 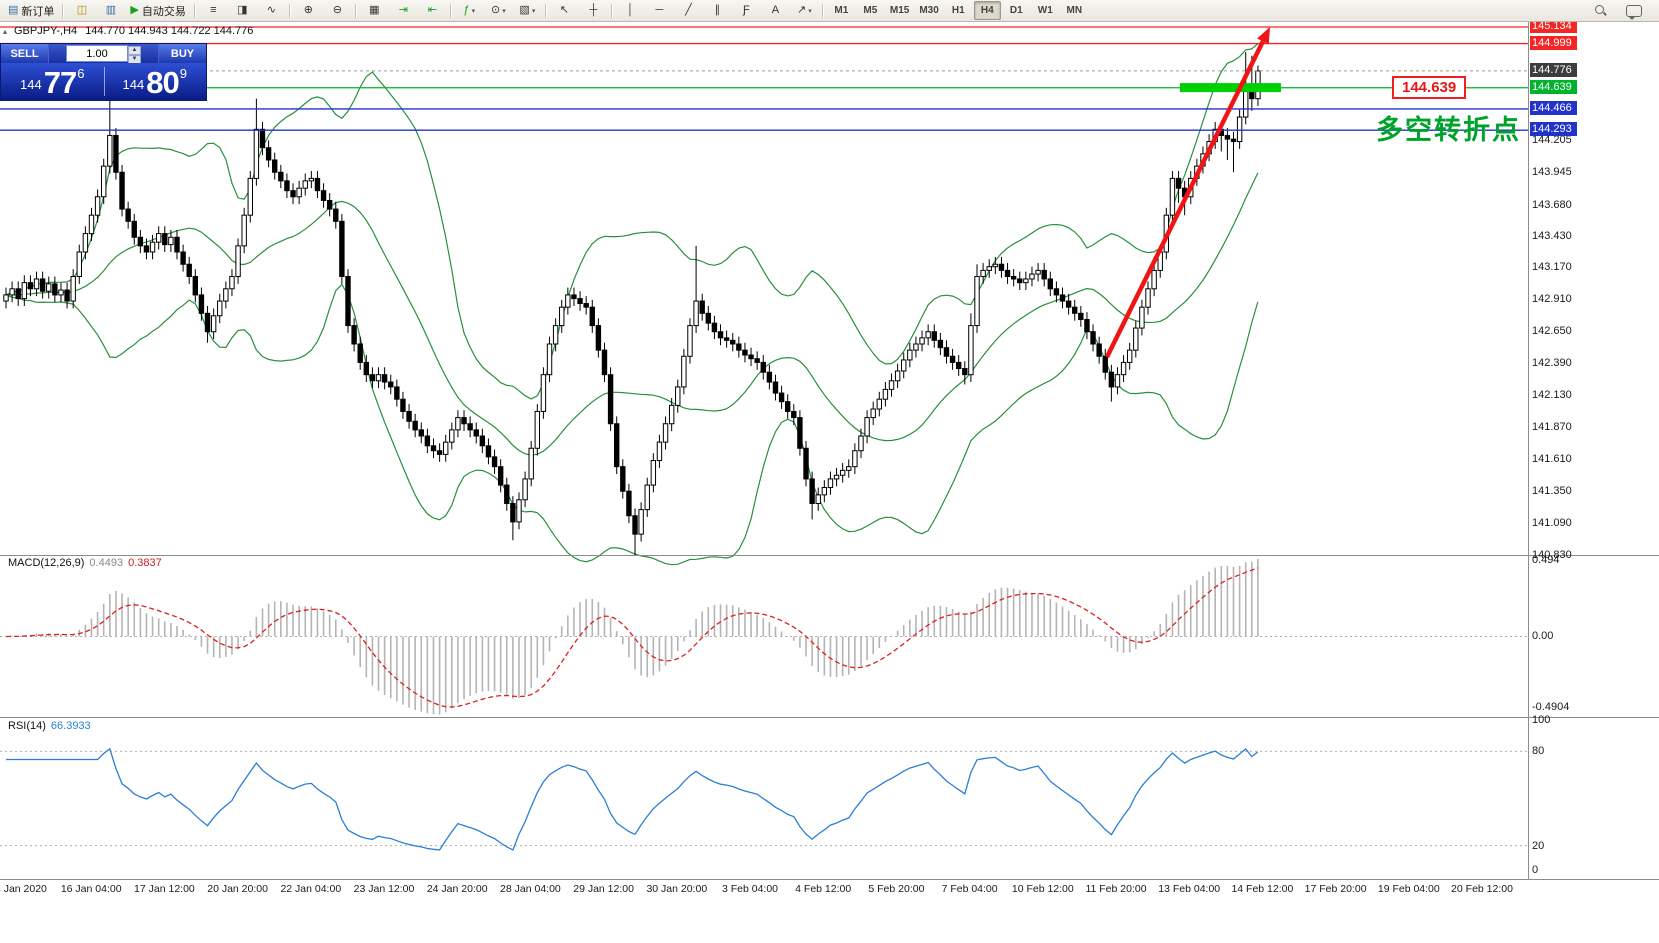 What do you see at coordinates (133, 84) in the screenshot?
I see `buy-price-prefix: 144` at bounding box center [133, 84].